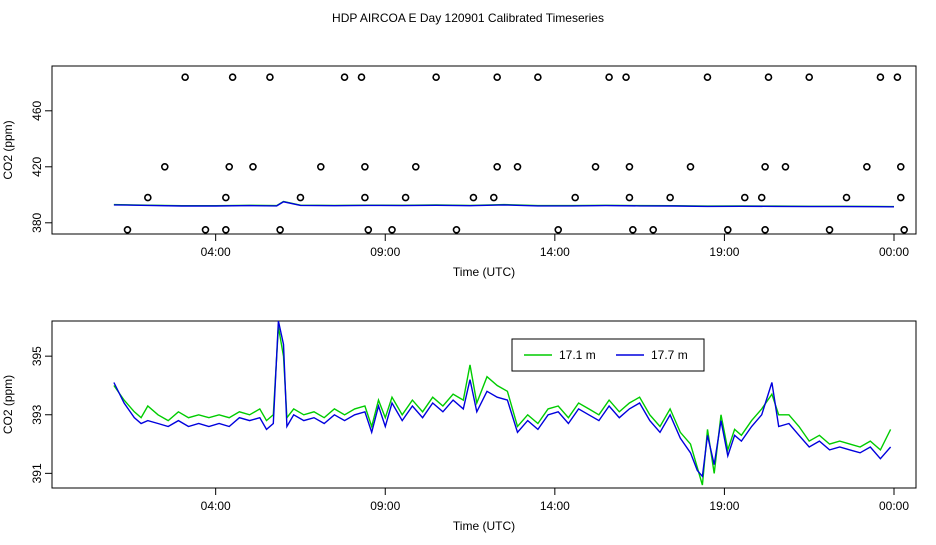 The height and width of the screenshot is (545, 936). Describe the element at coordinates (37, 356) in the screenshot. I see `y-tick-label: 395` at that location.